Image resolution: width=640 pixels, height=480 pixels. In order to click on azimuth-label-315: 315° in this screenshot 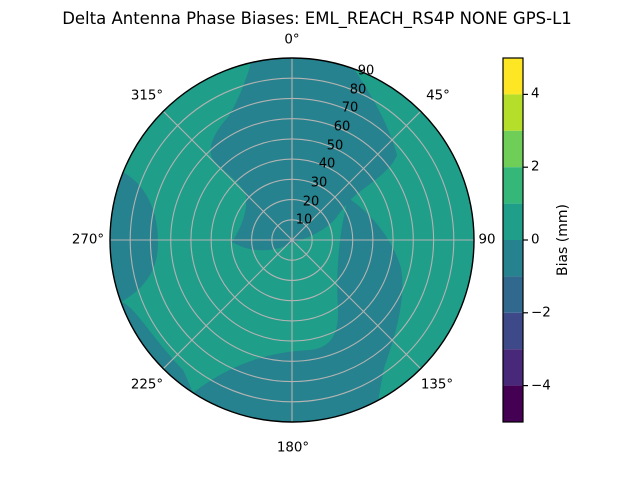, I will do `click(147, 96)`.